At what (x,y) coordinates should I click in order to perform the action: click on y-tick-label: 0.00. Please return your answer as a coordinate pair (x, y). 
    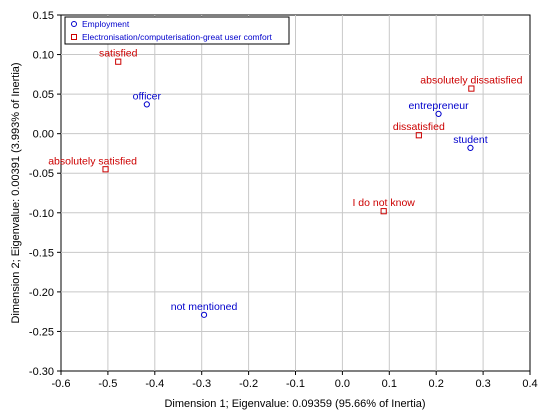
    Looking at the image, I should click on (43, 135).